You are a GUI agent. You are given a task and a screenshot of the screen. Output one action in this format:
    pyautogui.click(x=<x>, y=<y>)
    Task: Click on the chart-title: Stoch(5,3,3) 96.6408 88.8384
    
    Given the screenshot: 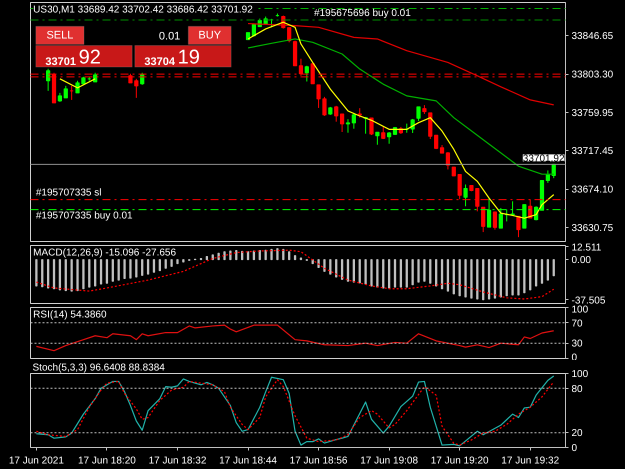 What is the action you would take?
    pyautogui.click(x=99, y=368)
    